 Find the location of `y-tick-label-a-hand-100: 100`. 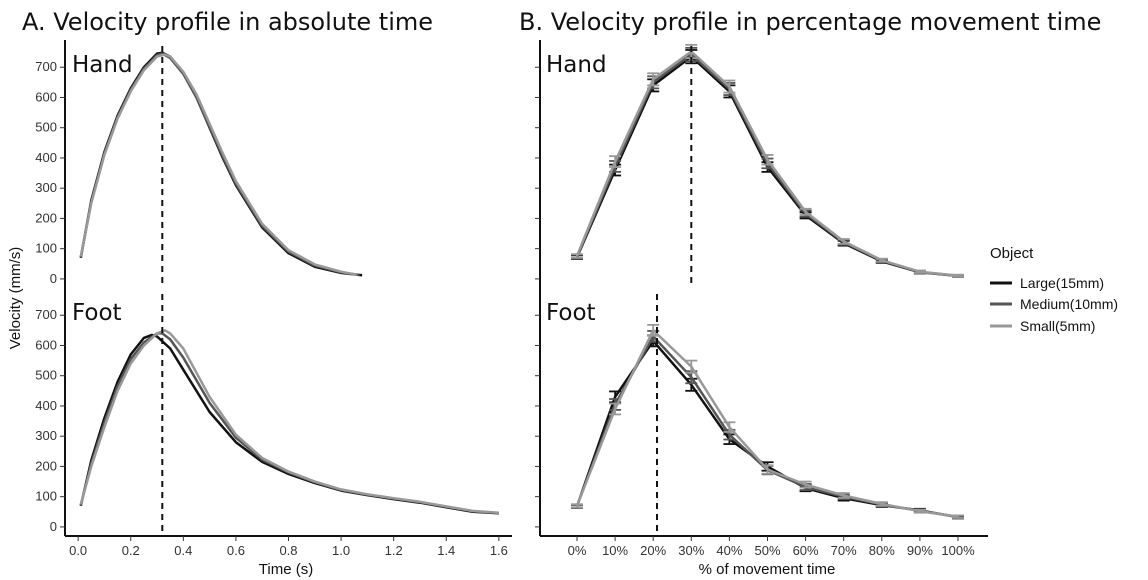

y-tick-label-a-hand-100: 100 is located at coordinates (46, 248).